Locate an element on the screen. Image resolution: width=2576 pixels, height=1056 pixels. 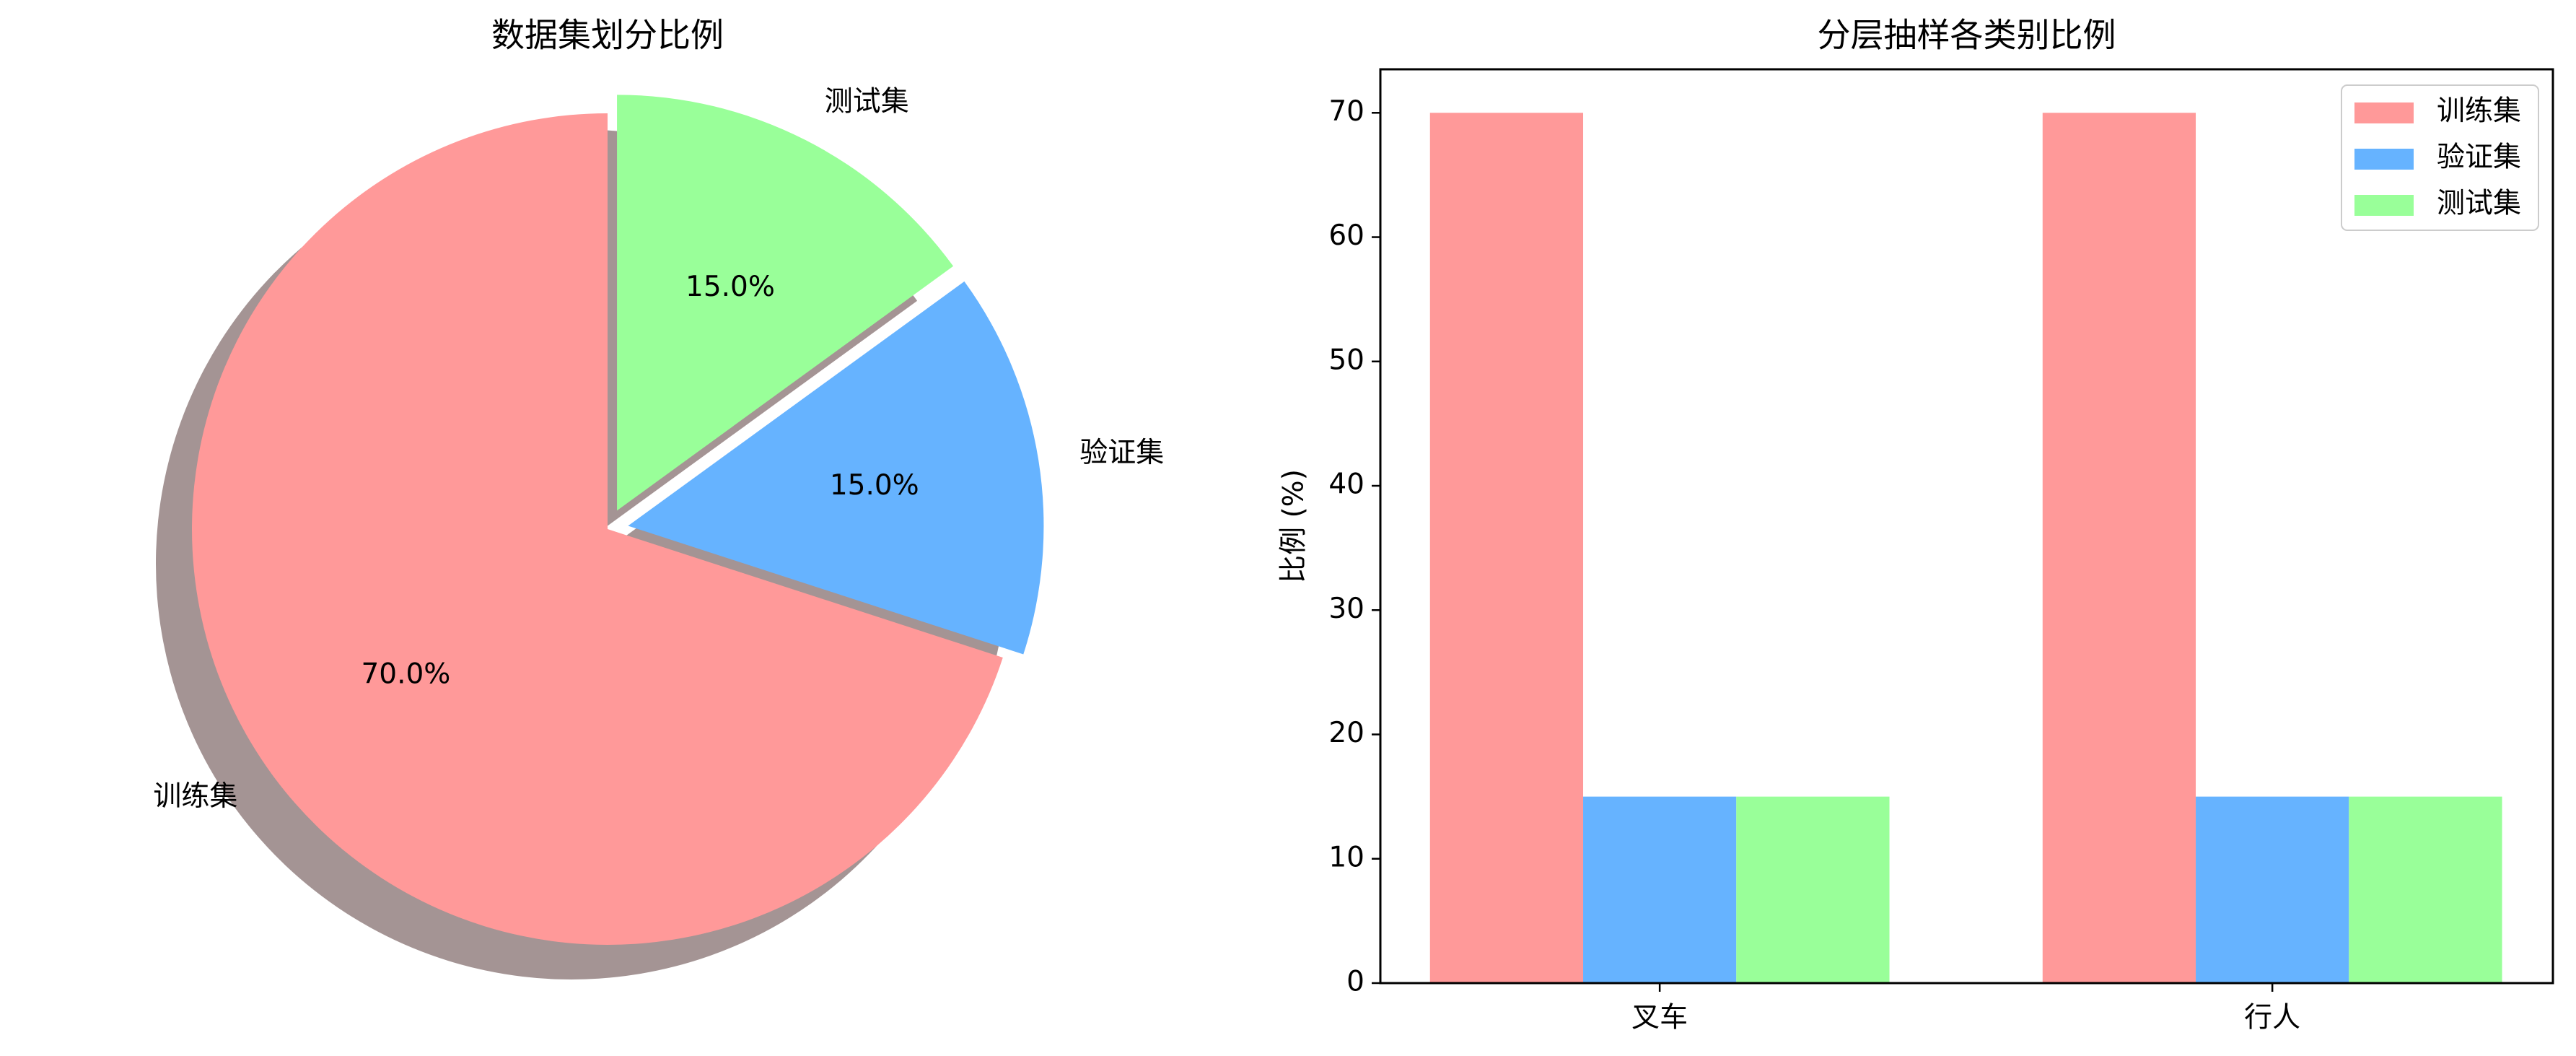
y-tick-label: 20 is located at coordinates (1346, 733).